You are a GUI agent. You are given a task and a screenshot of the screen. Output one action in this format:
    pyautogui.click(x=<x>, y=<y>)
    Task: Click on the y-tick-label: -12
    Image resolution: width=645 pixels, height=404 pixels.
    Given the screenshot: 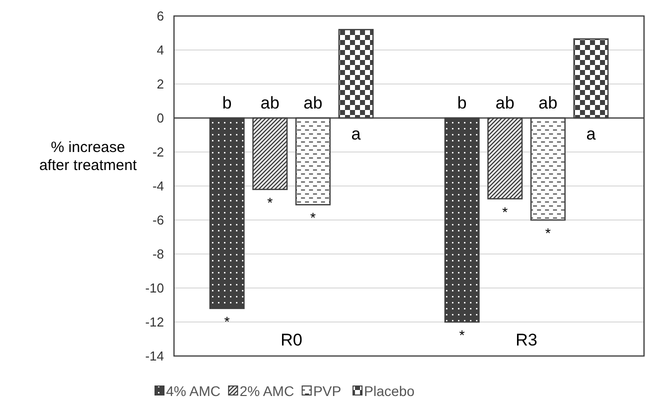 What is the action you would take?
    pyautogui.click(x=154, y=322)
    